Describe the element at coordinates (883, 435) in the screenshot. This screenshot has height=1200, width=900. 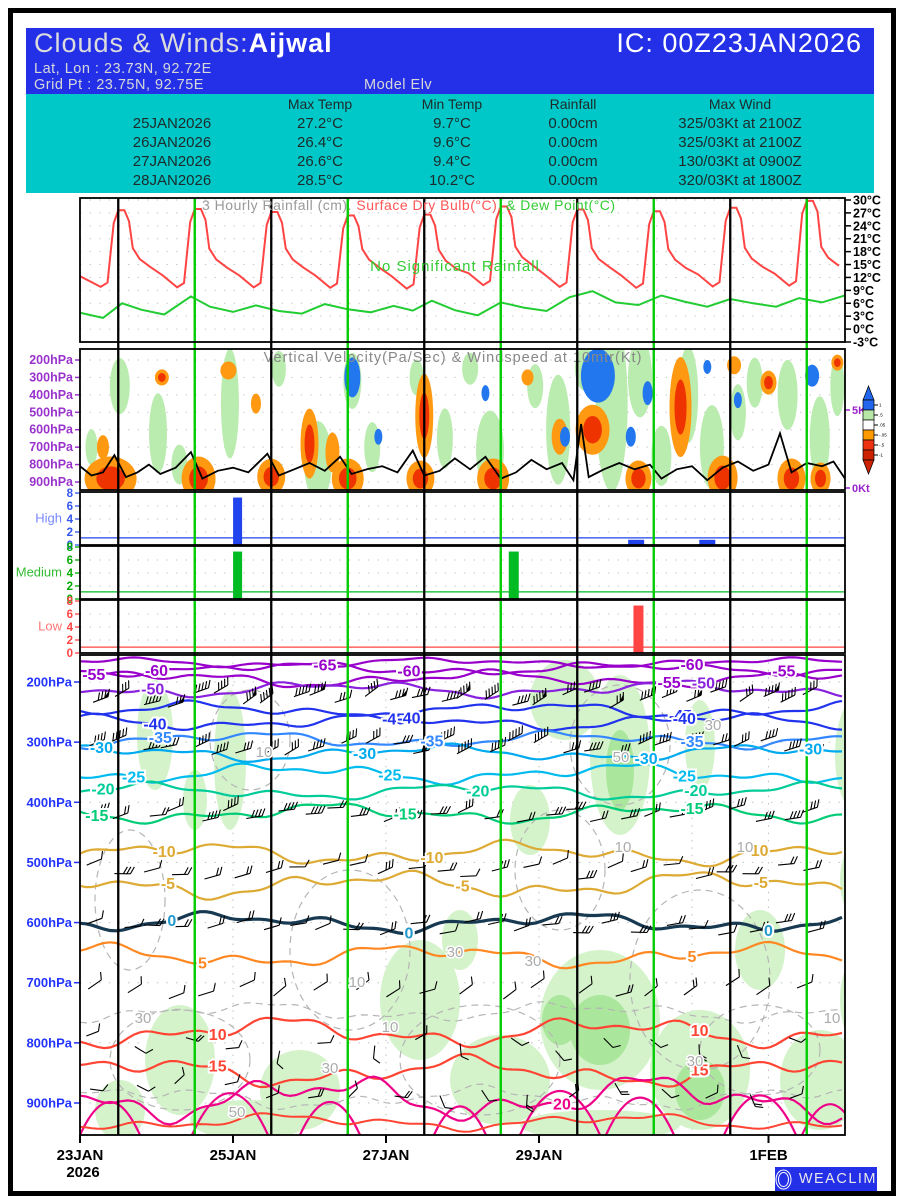
I see `svg-text: -.05` at that location.